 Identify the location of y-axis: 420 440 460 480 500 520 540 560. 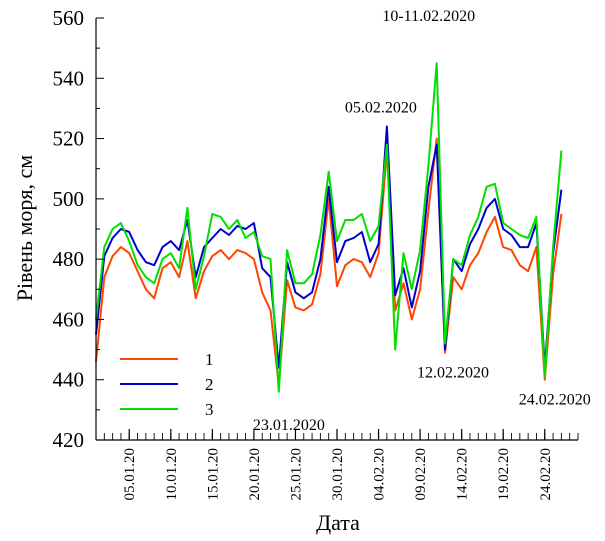
(78, 229).